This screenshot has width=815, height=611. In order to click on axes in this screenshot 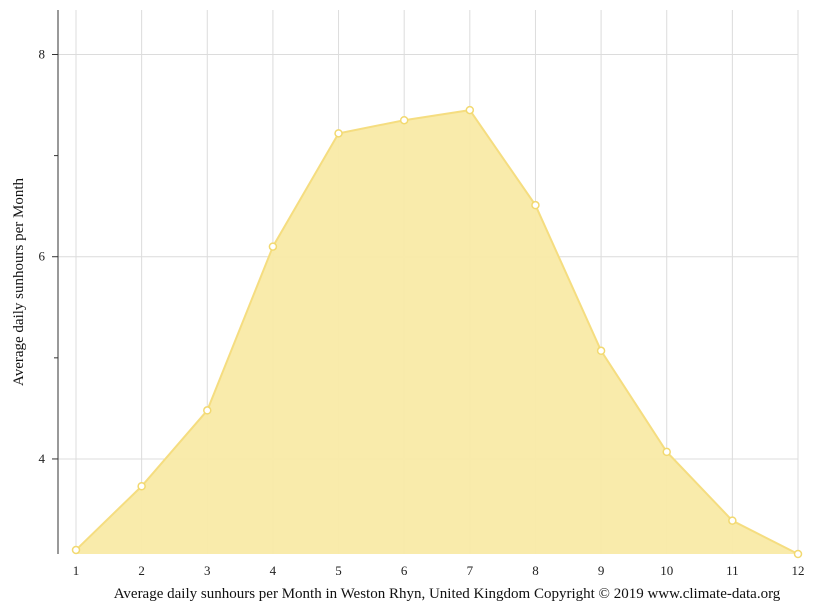, I will do `click(55, 282)`.